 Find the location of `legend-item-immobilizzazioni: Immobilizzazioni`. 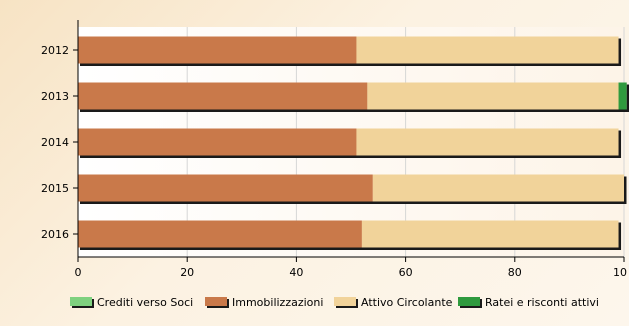

legend-item-immobilizzazioni: Immobilizzazioni is located at coordinates (264, 302).